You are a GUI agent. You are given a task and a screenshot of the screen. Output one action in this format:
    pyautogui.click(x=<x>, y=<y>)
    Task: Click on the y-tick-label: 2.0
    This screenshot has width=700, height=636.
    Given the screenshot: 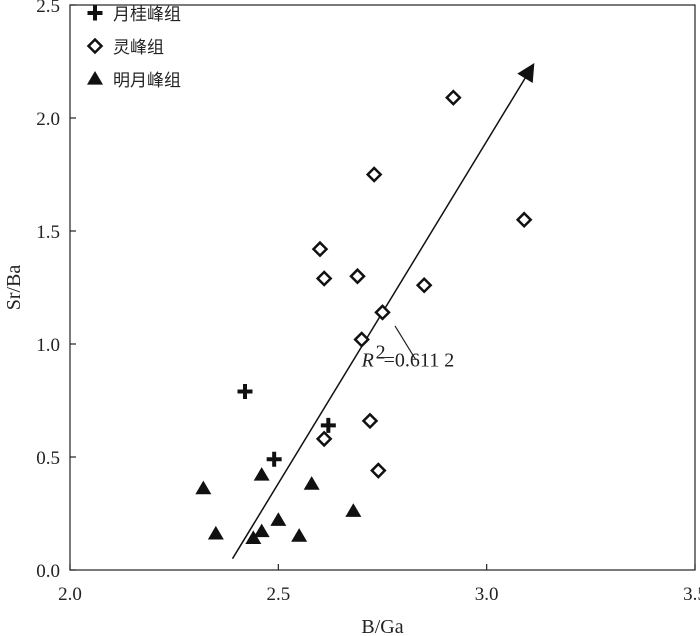 What is the action you would take?
    pyautogui.click(x=48, y=119)
    